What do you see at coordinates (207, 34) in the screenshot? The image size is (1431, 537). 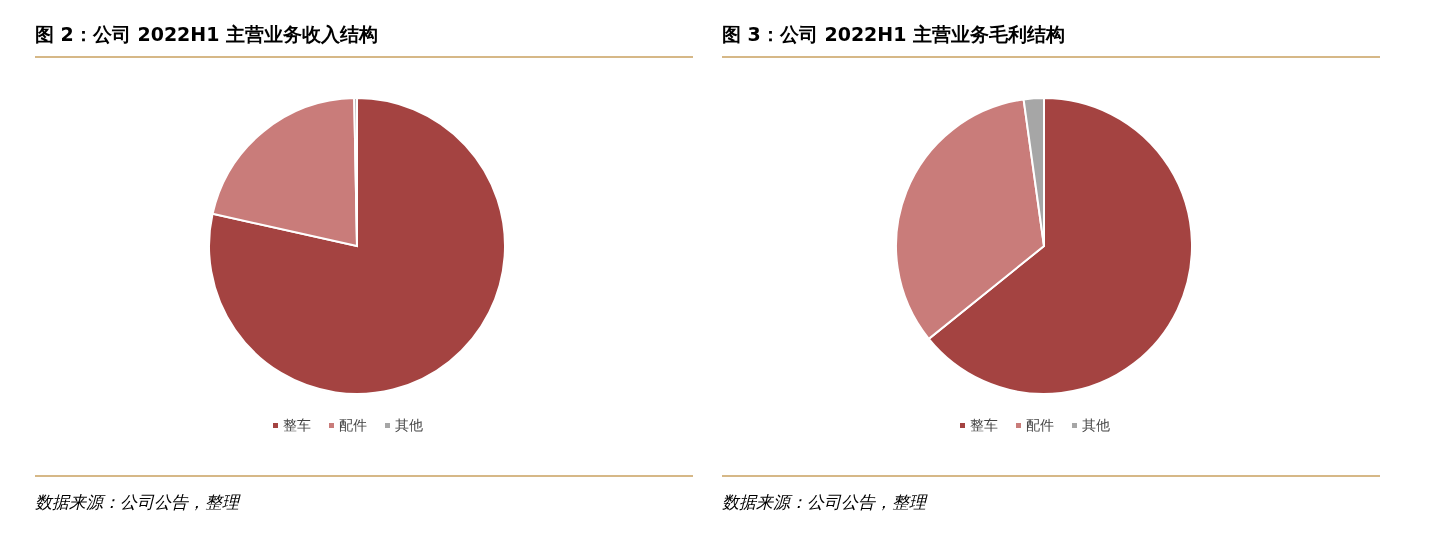 I see `chart-title: 图 2：公司 2022H1 主营业务收入结构` at bounding box center [207, 34].